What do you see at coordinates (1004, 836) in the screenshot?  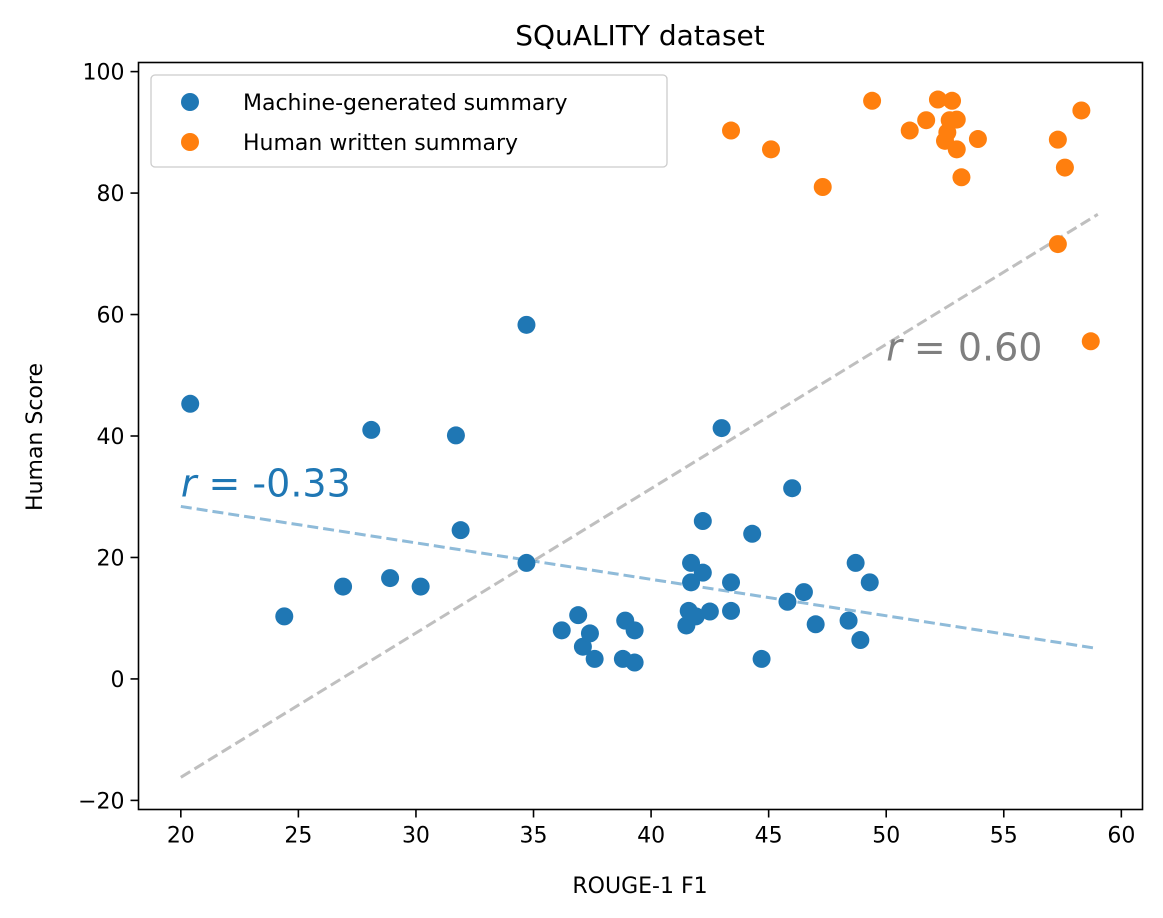 I see `x-tick-label: 55` at bounding box center [1004, 836].